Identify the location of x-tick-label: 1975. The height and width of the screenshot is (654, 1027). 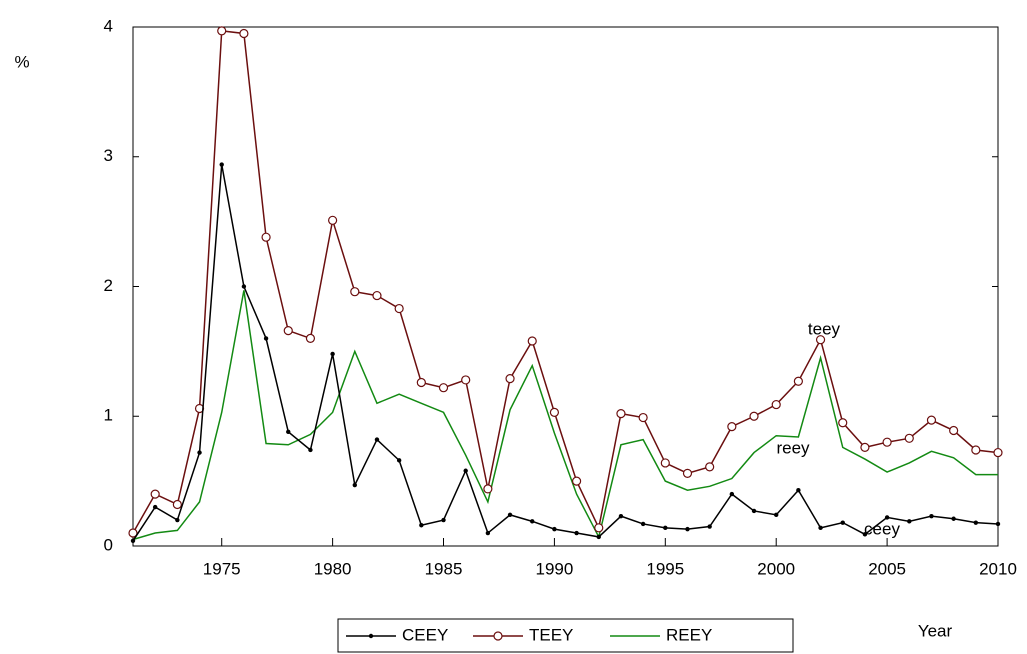
(222, 568).